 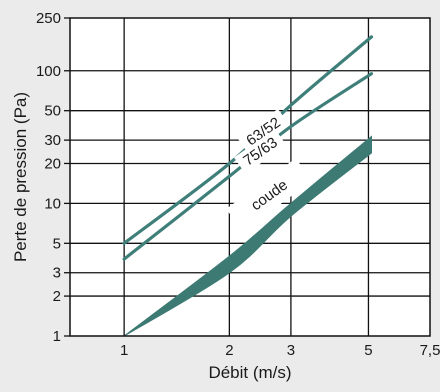 What do you see at coordinates (52, 163) in the screenshot?
I see `y-tick-label: 20` at bounding box center [52, 163].